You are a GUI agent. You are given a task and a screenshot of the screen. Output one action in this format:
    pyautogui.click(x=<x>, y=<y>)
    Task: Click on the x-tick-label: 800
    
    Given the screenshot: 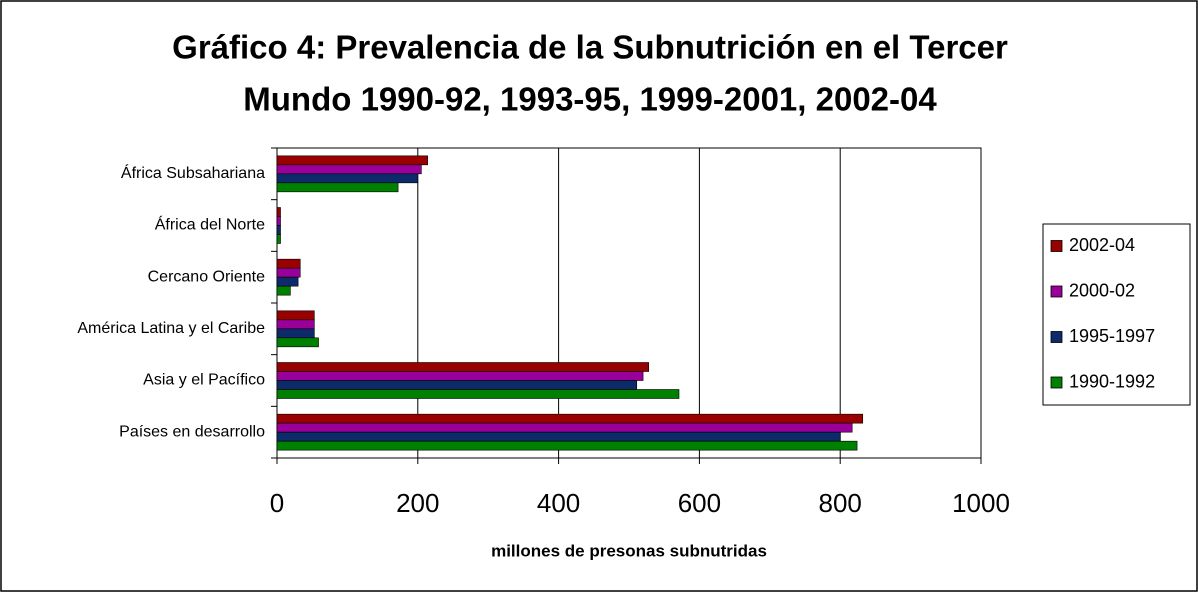 What is the action you would take?
    pyautogui.click(x=840, y=503)
    